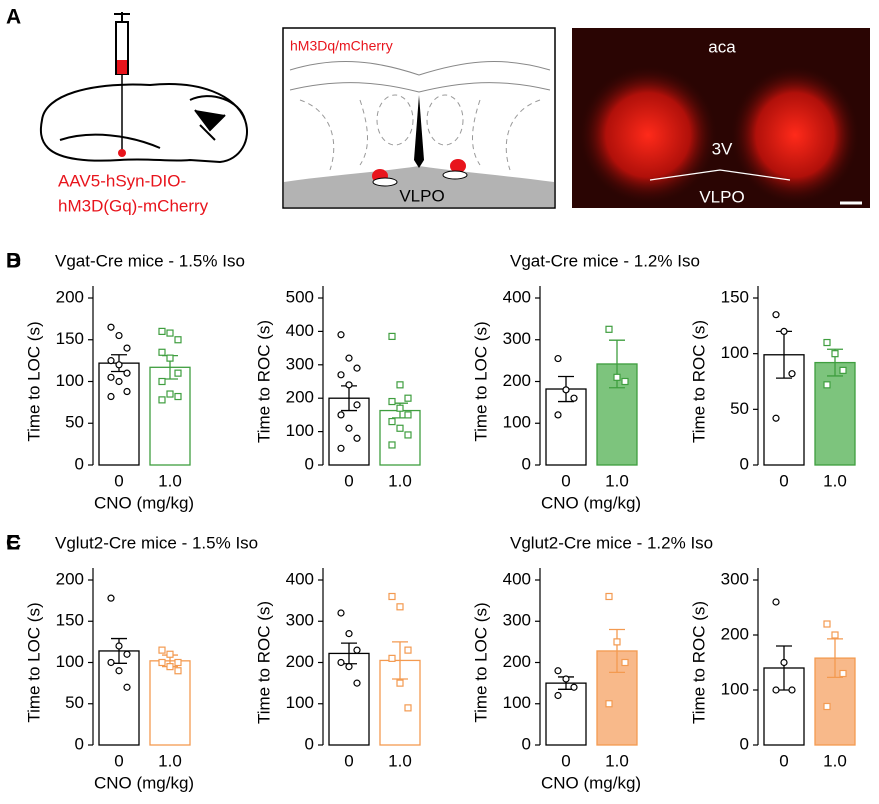 Image resolution: width=879 pixels, height=804 pixels. Describe the element at coordinates (617, 651) in the screenshot. I see `error-bar` at that location.